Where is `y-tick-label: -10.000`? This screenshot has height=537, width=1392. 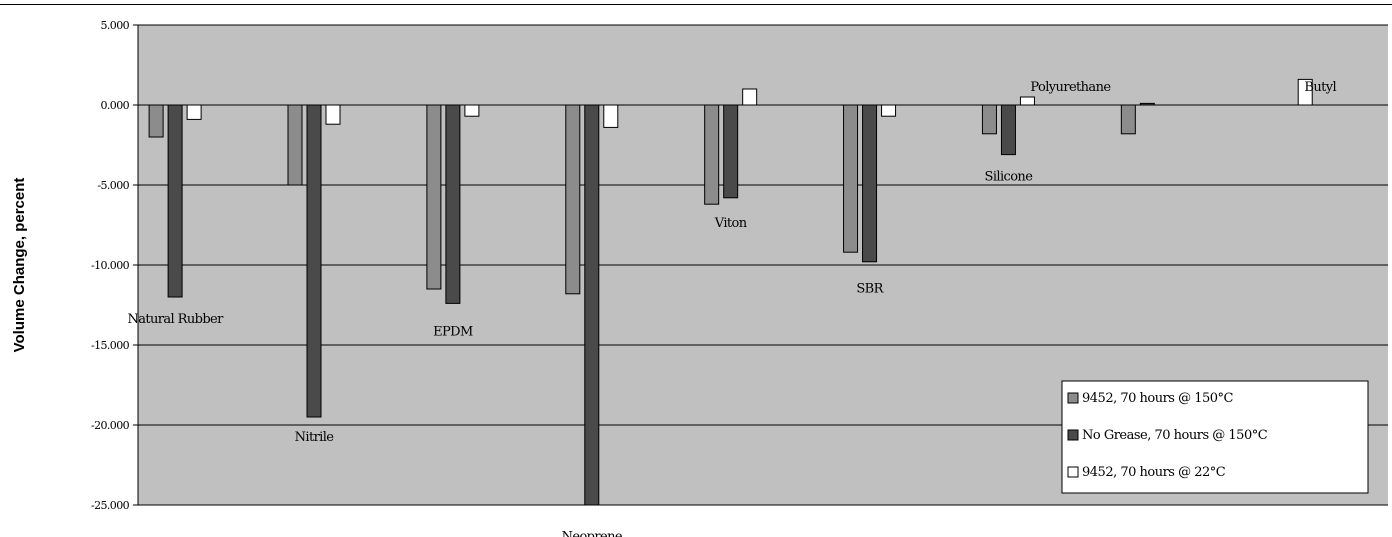
y-tick-label: -10.000 is located at coordinates (110, 265).